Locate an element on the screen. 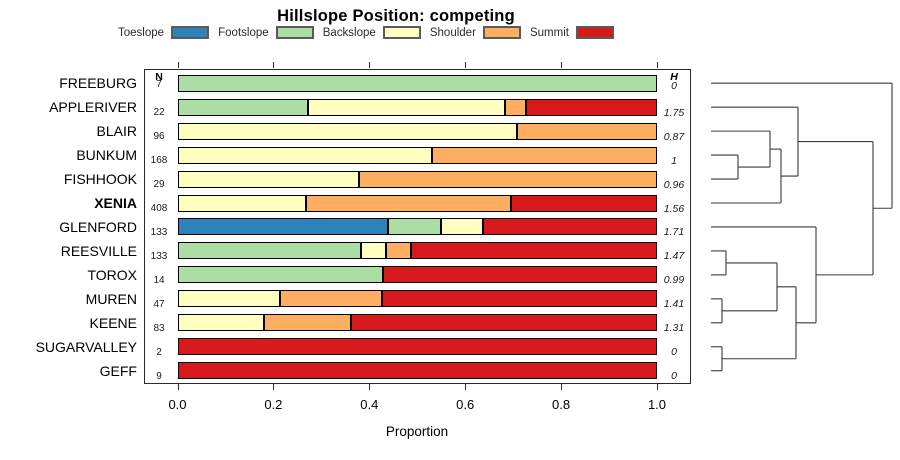 The image size is (900, 460). n-value: 47 is located at coordinates (159, 304).